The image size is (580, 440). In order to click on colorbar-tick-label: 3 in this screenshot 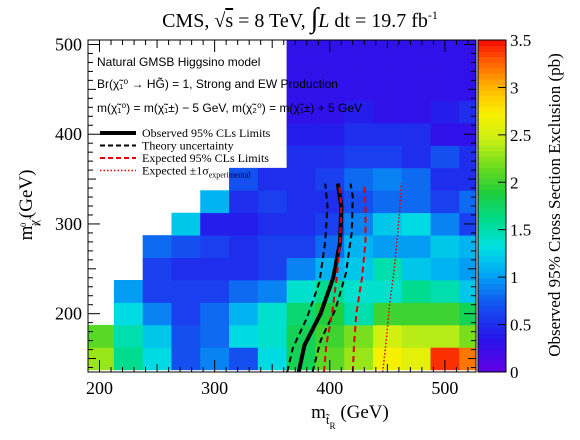, I will do `click(514, 87)`.